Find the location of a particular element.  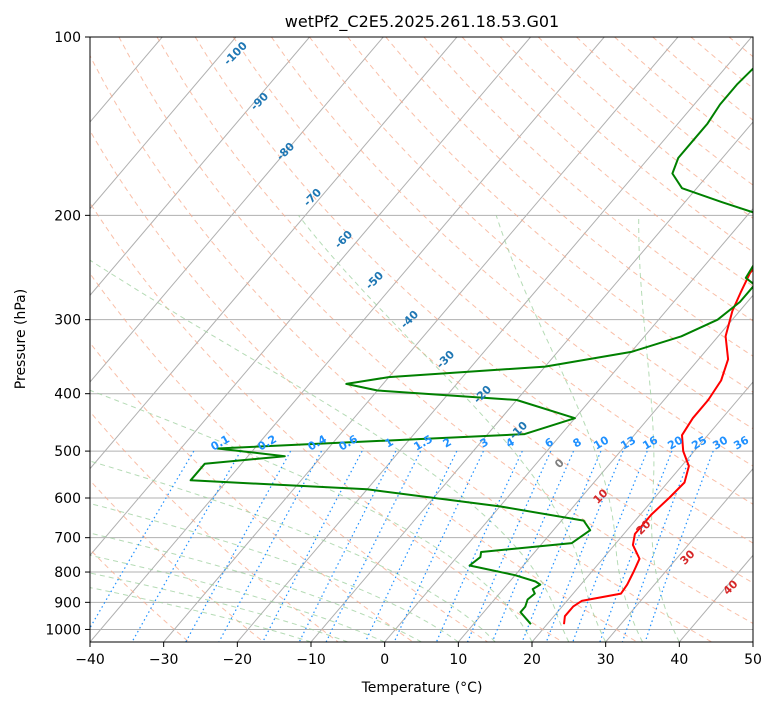

moist-adiabat-label: 20 is located at coordinates (644, 527).